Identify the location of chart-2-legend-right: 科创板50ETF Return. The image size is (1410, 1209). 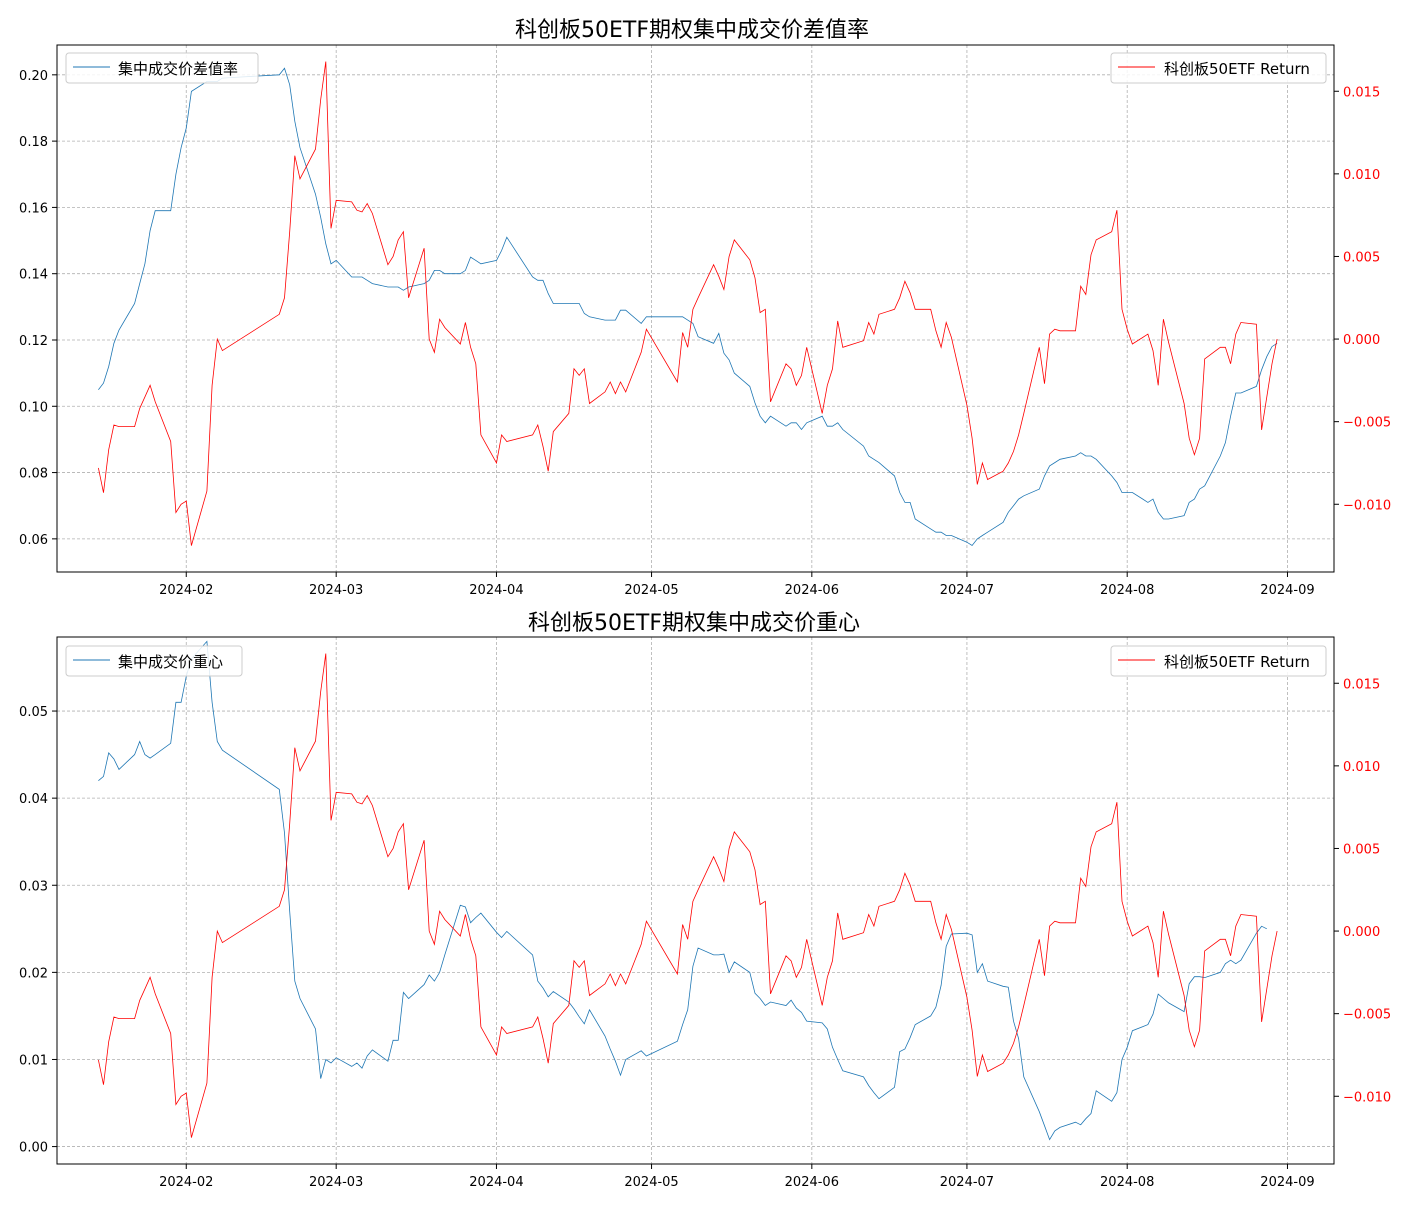
(1218, 661).